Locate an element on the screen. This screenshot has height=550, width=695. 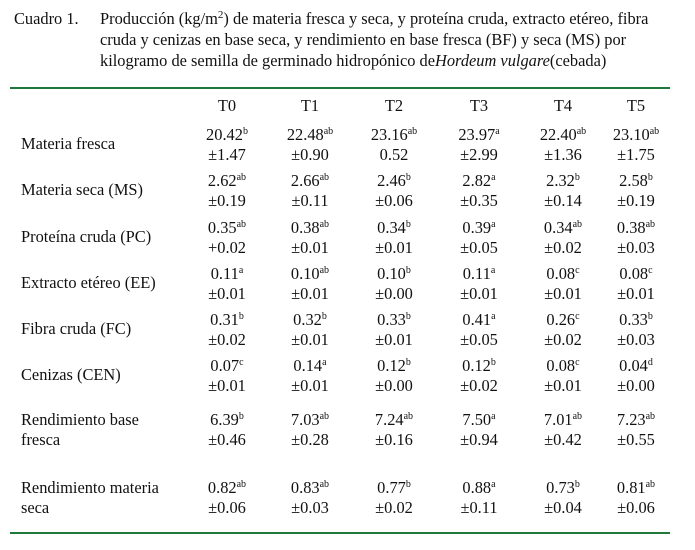
row-label-line: Materia seca (MS) is located at coordinates (82, 189).